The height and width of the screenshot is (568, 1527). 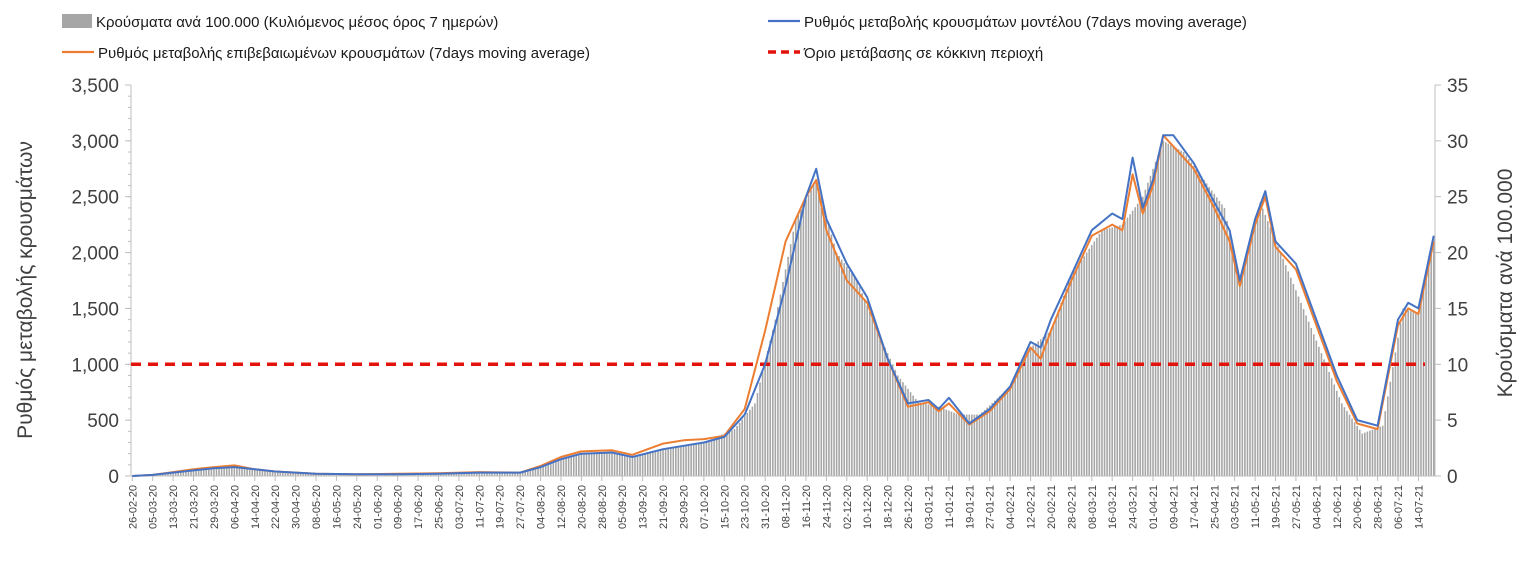 What do you see at coordinates (889, 507) in the screenshot?
I see `x-tick-label: 18-12-20` at bounding box center [889, 507].